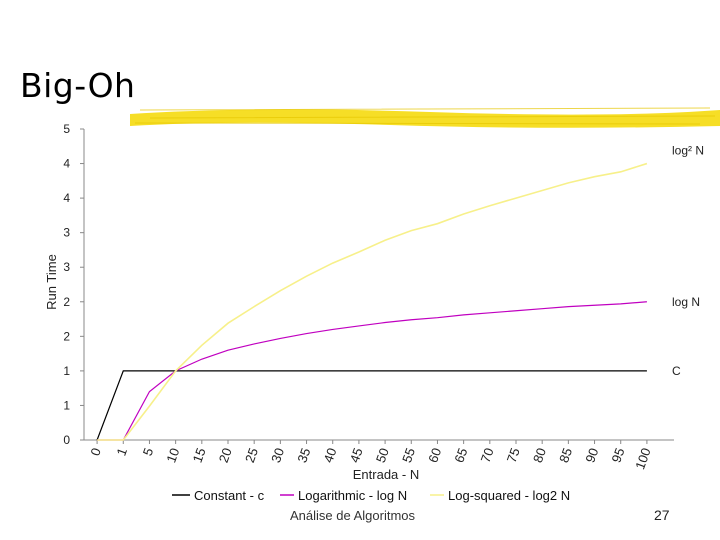  Describe the element at coordinates (382, 455) in the screenshot. I see `x-tick-label: 50` at that location.